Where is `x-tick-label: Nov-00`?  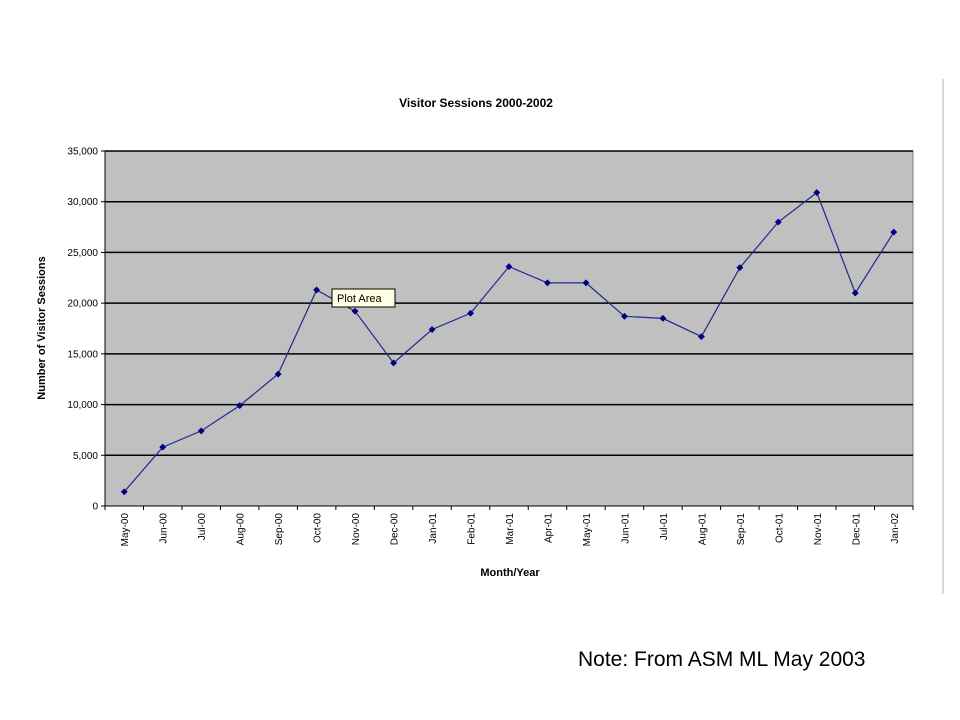
x-tick-label: Nov-00 is located at coordinates (356, 529).